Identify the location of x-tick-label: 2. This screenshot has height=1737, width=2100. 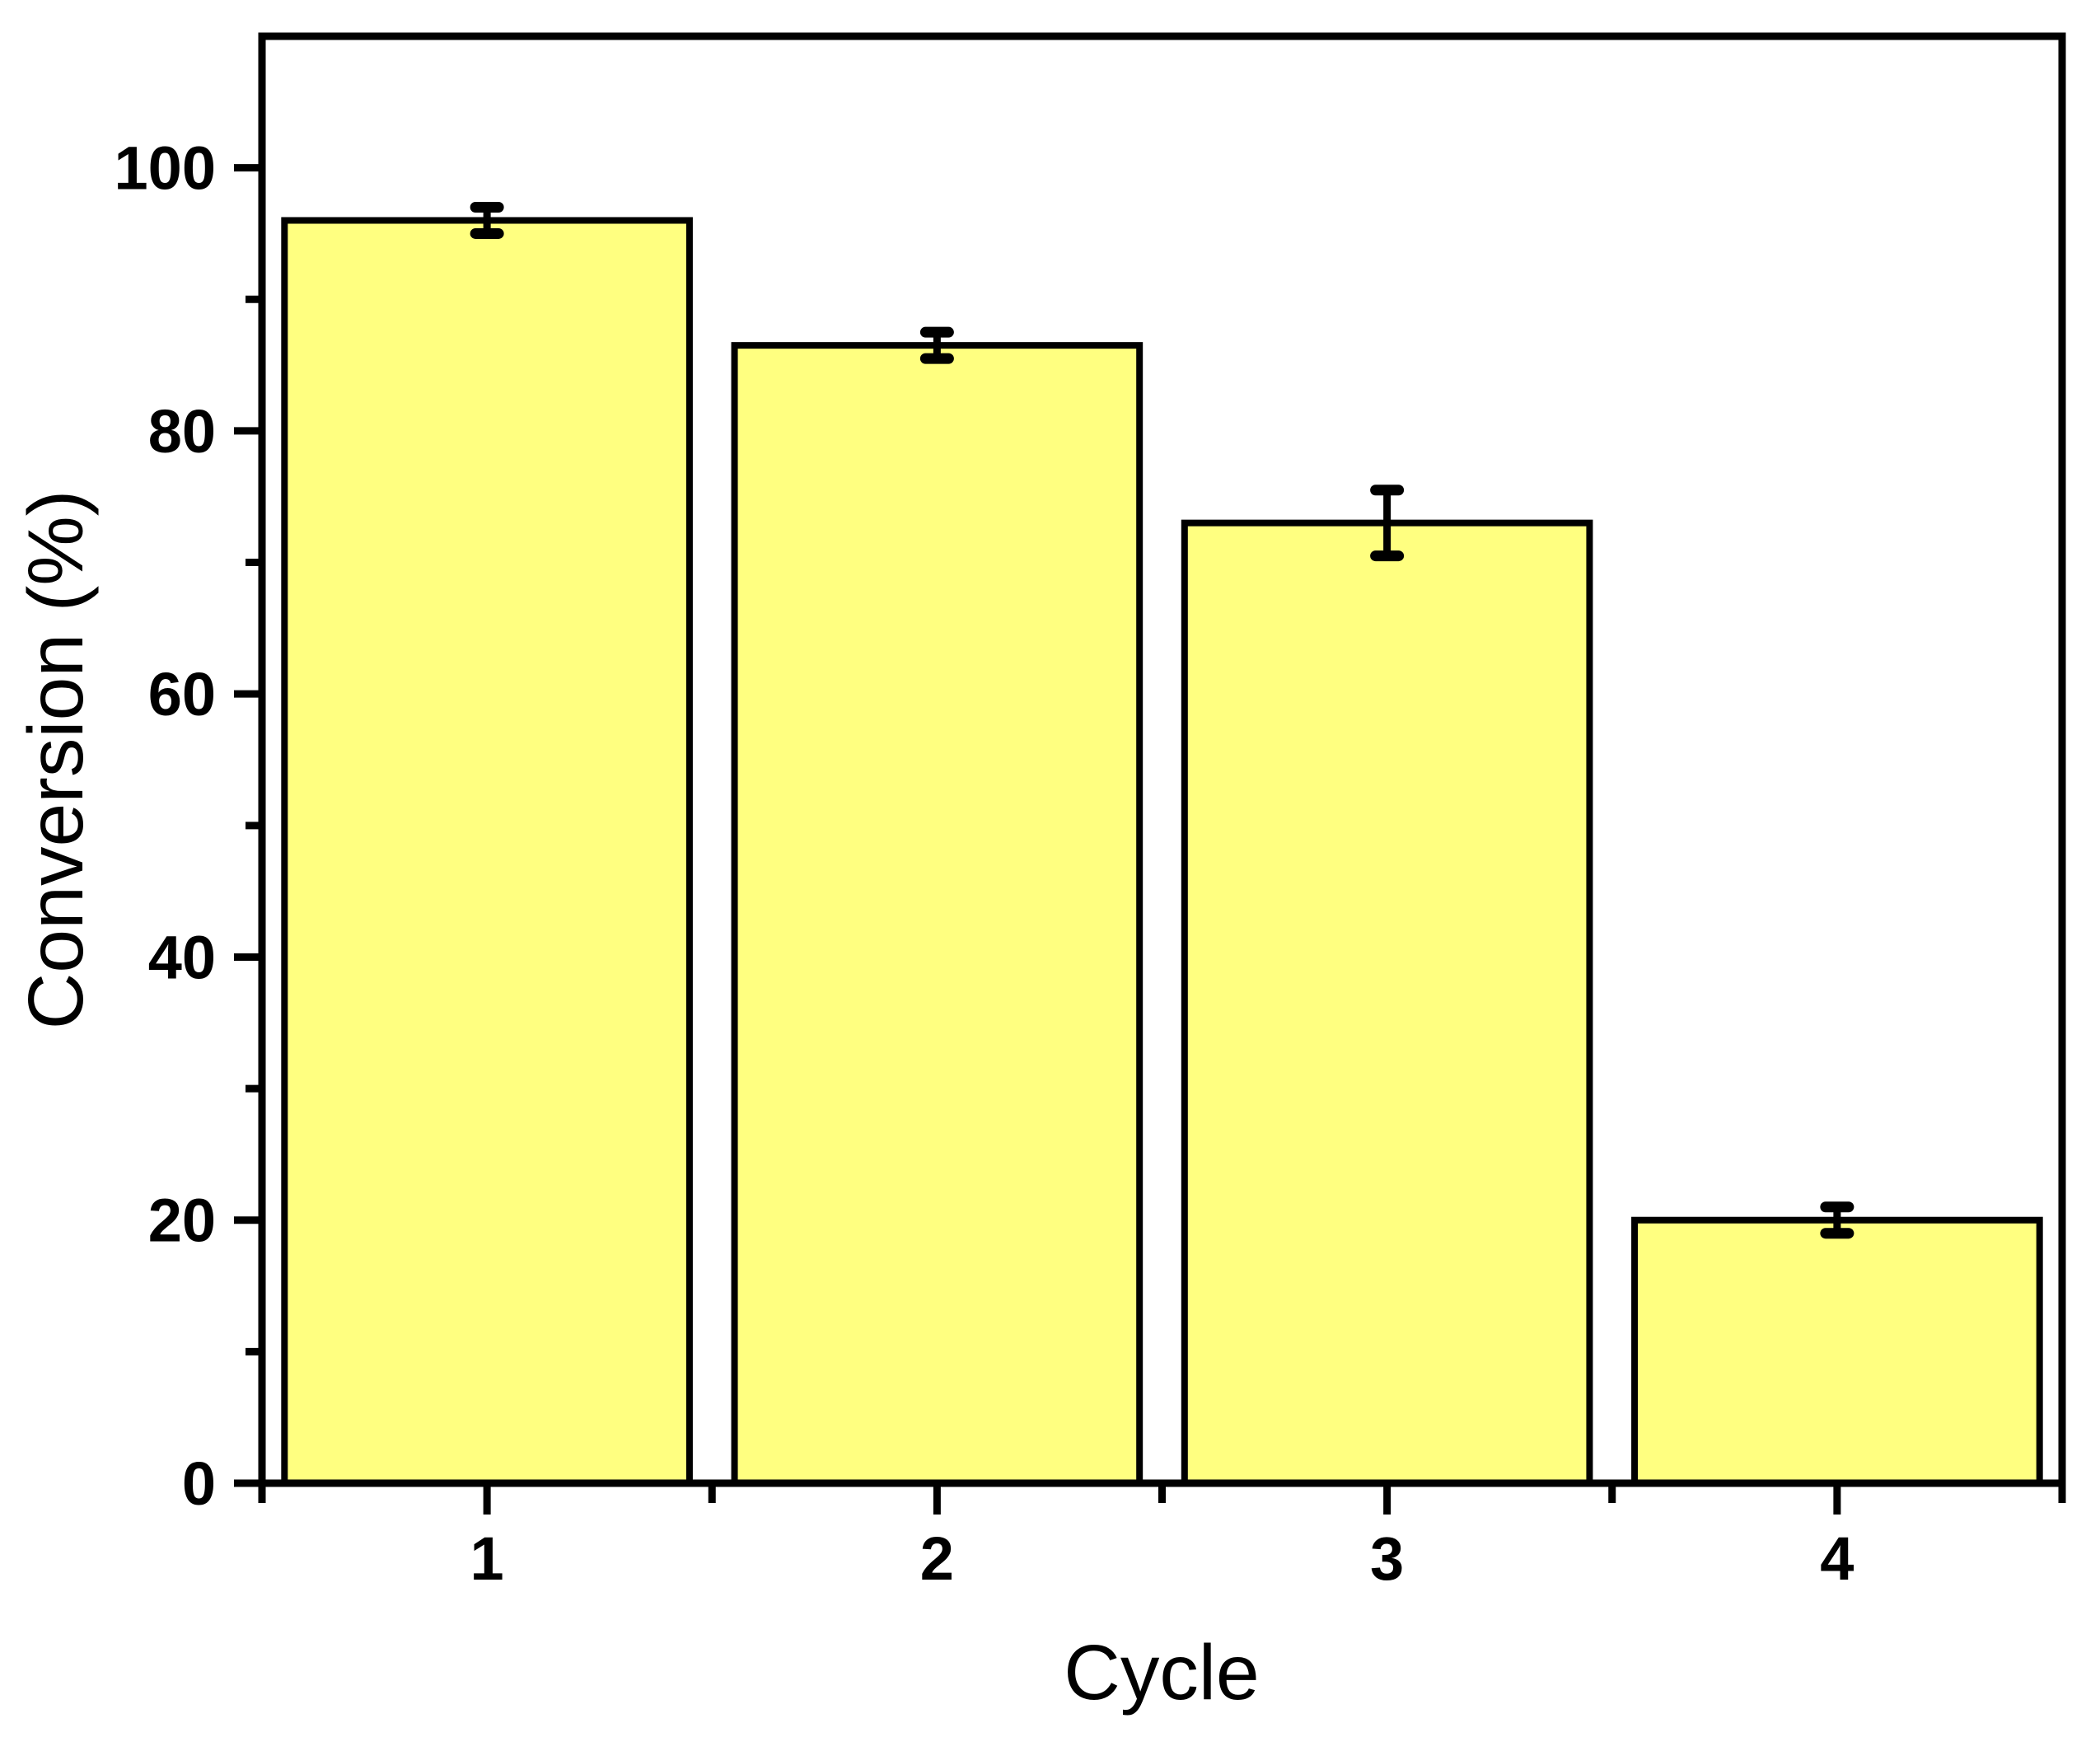
(937, 1558).